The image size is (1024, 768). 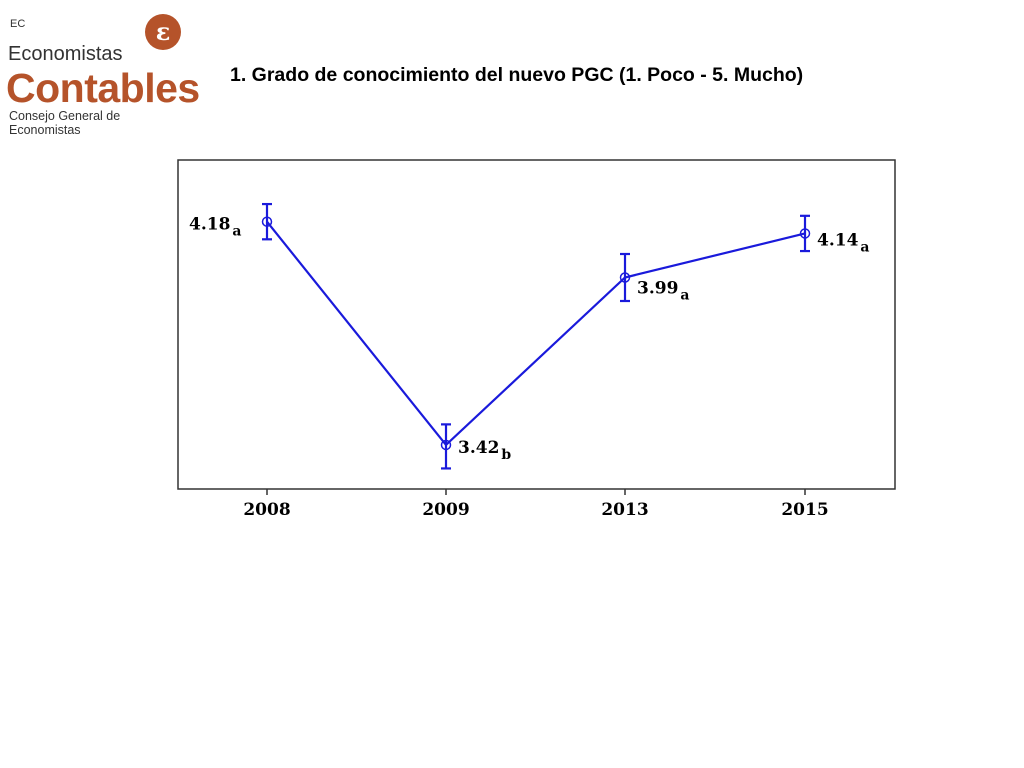 What do you see at coordinates (624, 510) in the screenshot?
I see `x-tick-label: 2013` at bounding box center [624, 510].